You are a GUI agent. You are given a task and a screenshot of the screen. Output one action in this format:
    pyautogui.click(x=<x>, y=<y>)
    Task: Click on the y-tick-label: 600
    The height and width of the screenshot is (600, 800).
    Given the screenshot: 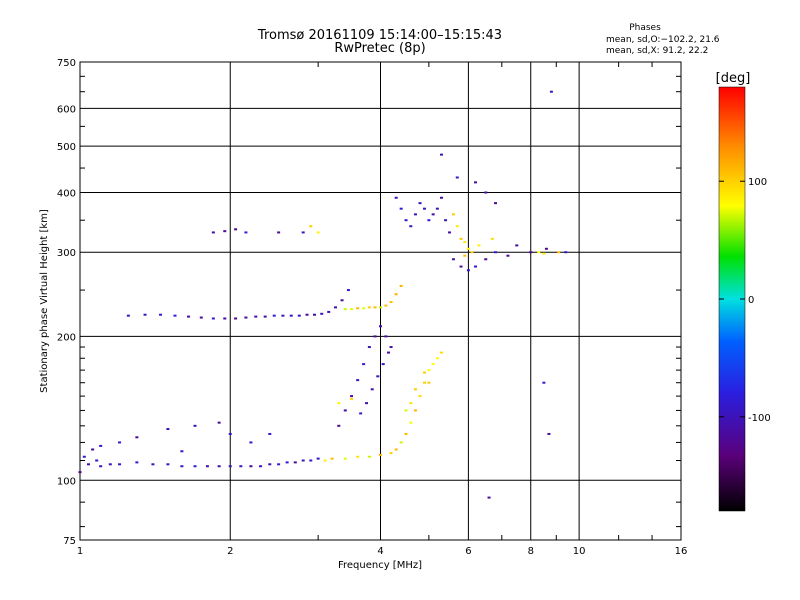 What is the action you would take?
    pyautogui.click(x=66, y=109)
    